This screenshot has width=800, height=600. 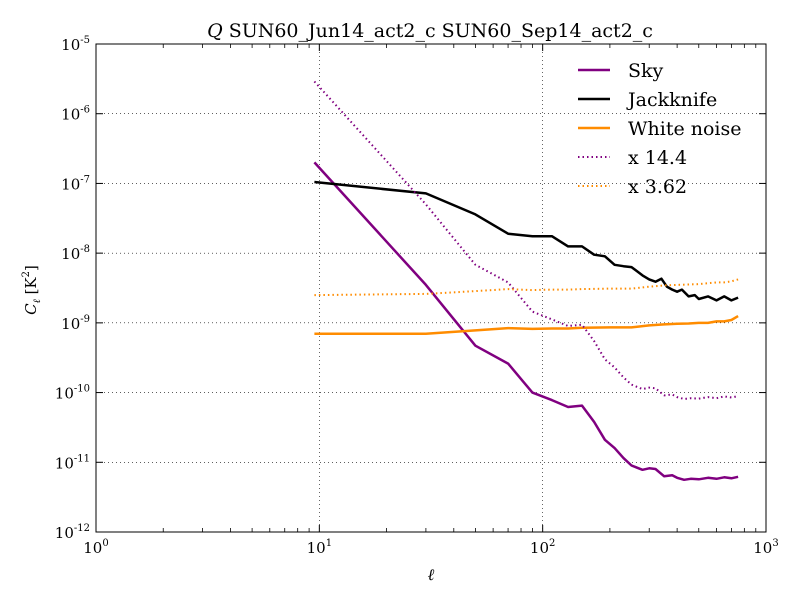 I want to click on y-tick-label: 10⁻⁵, so click(x=75, y=44).